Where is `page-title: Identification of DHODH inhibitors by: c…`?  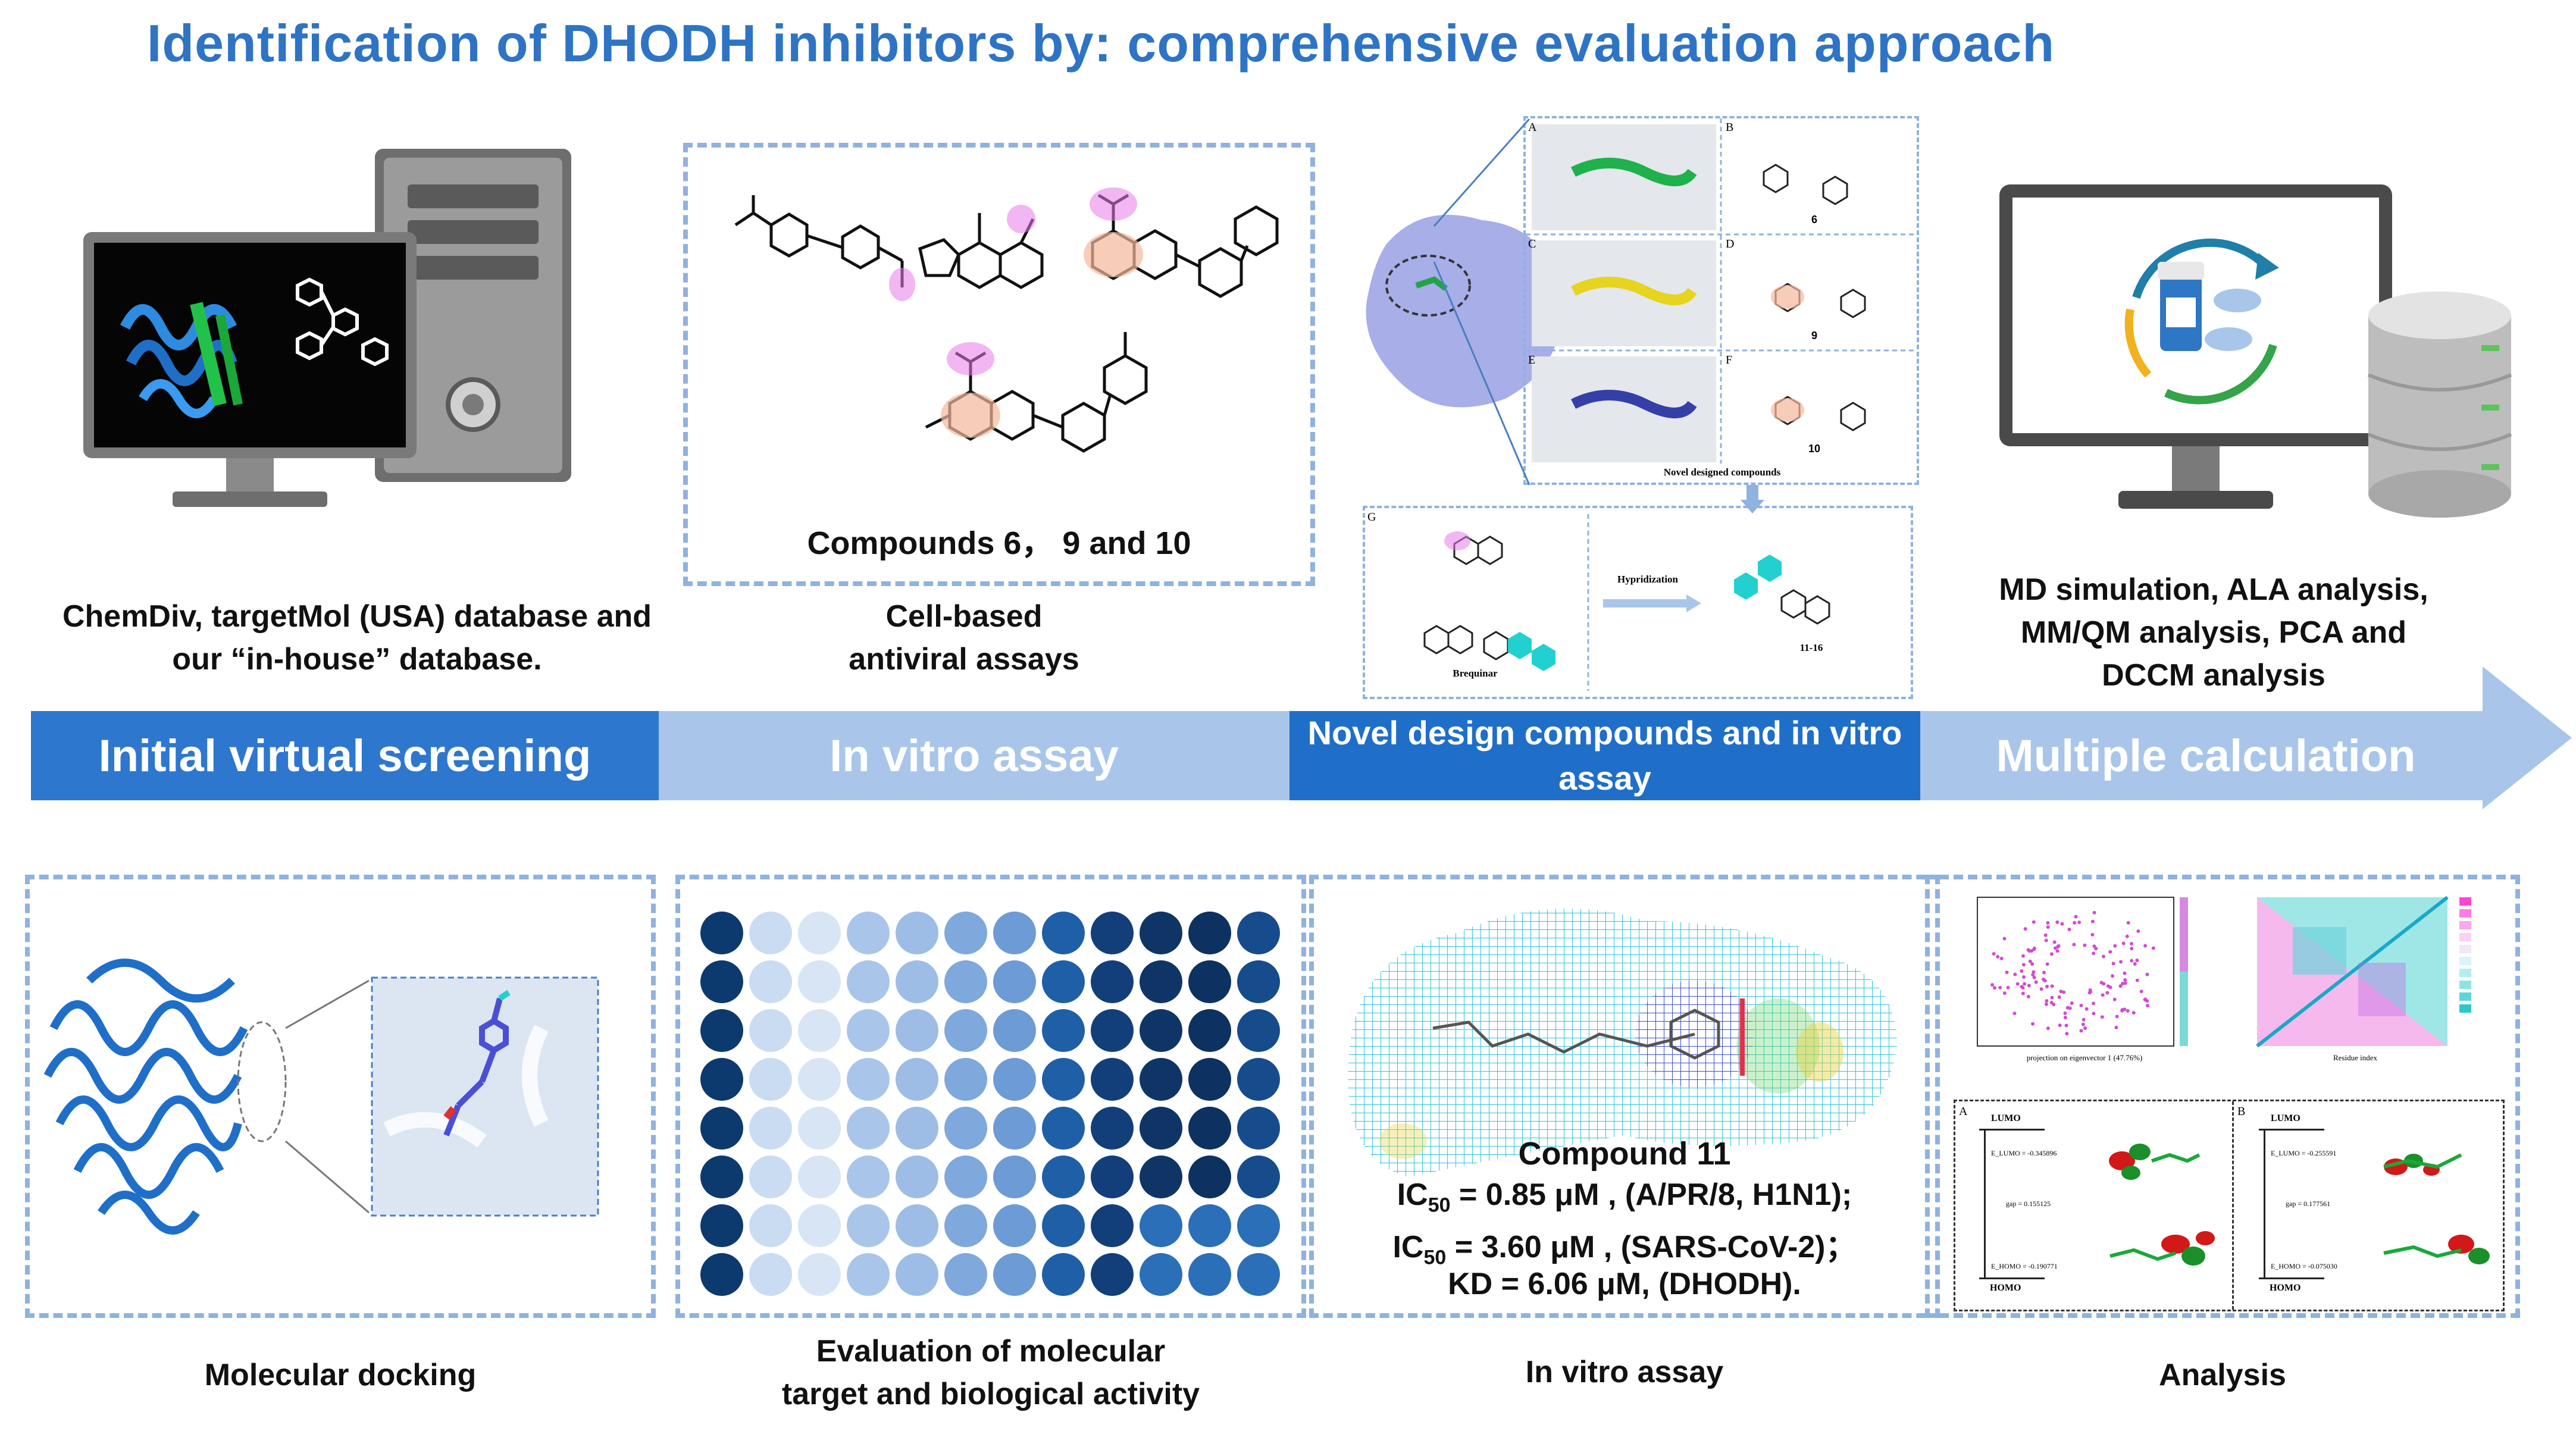
page-title: Identification of DHODH inhibitors by: c… is located at coordinates (1100, 43).